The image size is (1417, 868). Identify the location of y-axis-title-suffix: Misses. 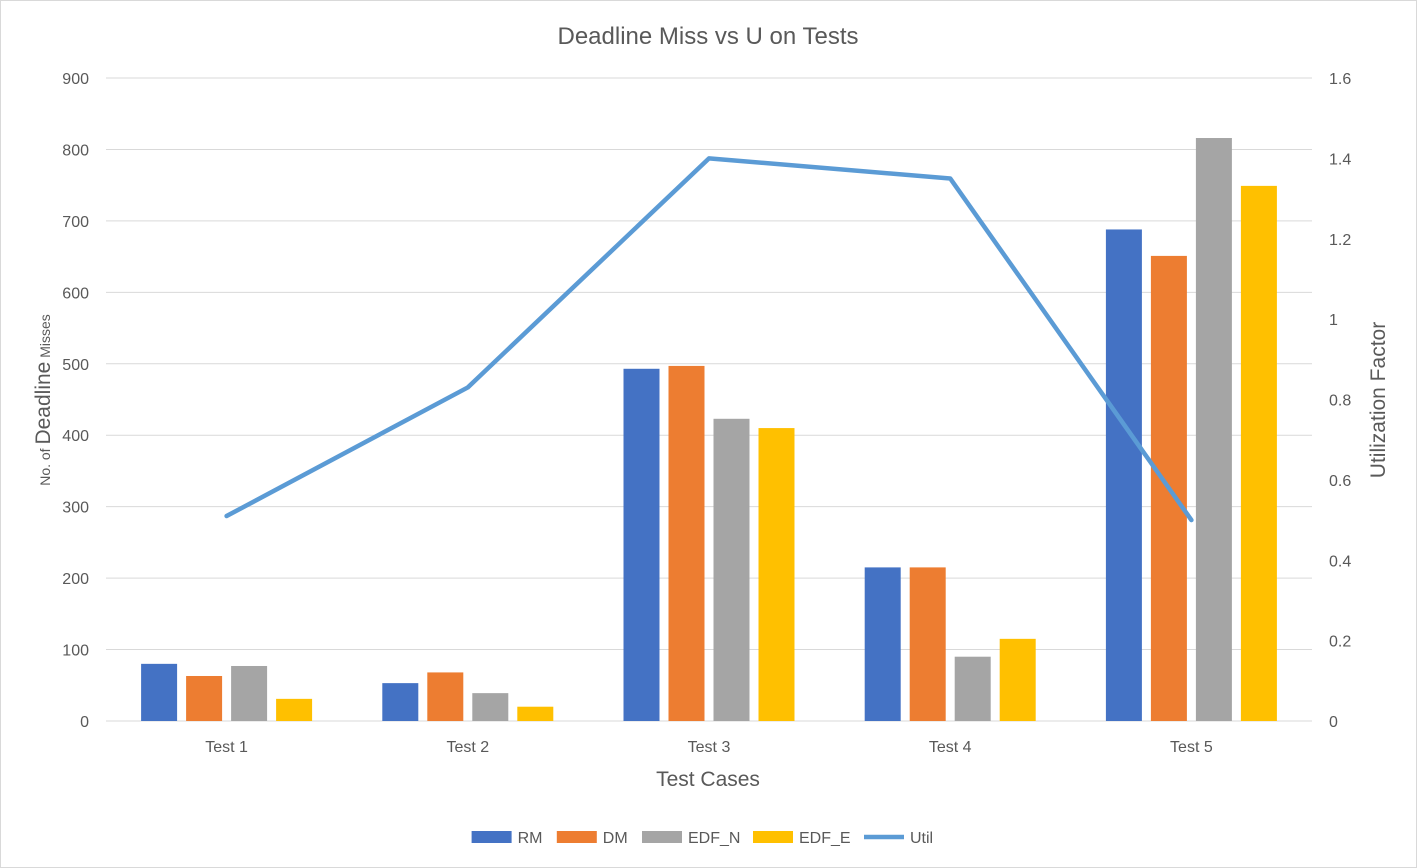
(45, 337).